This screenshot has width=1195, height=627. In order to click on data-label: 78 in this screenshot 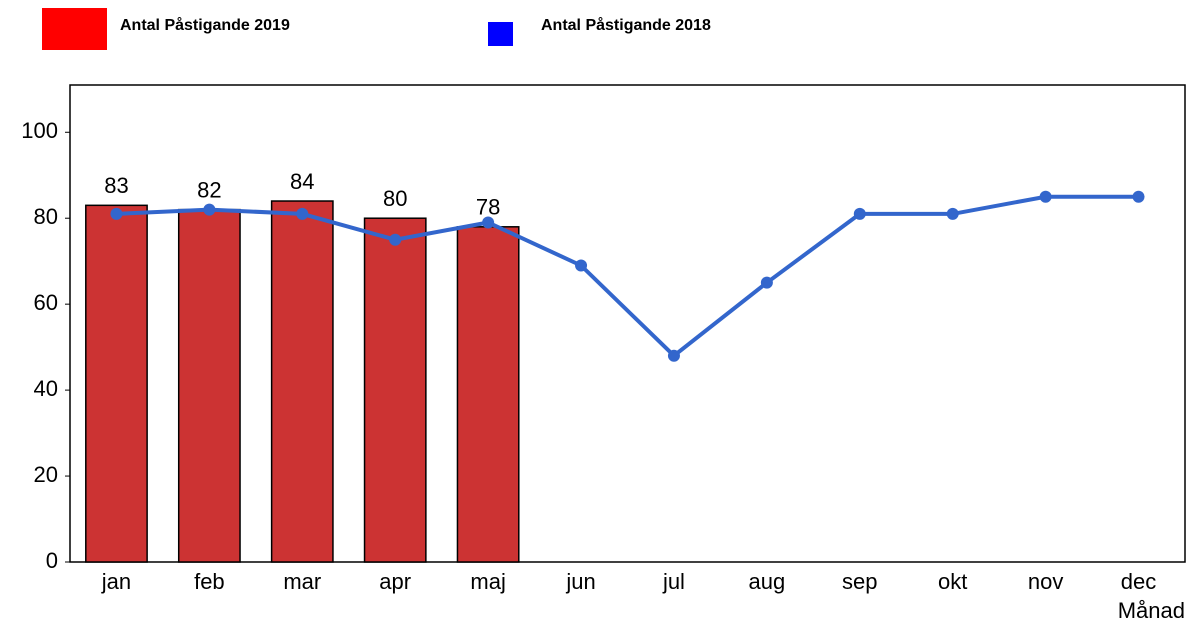, I will do `click(488, 207)`.